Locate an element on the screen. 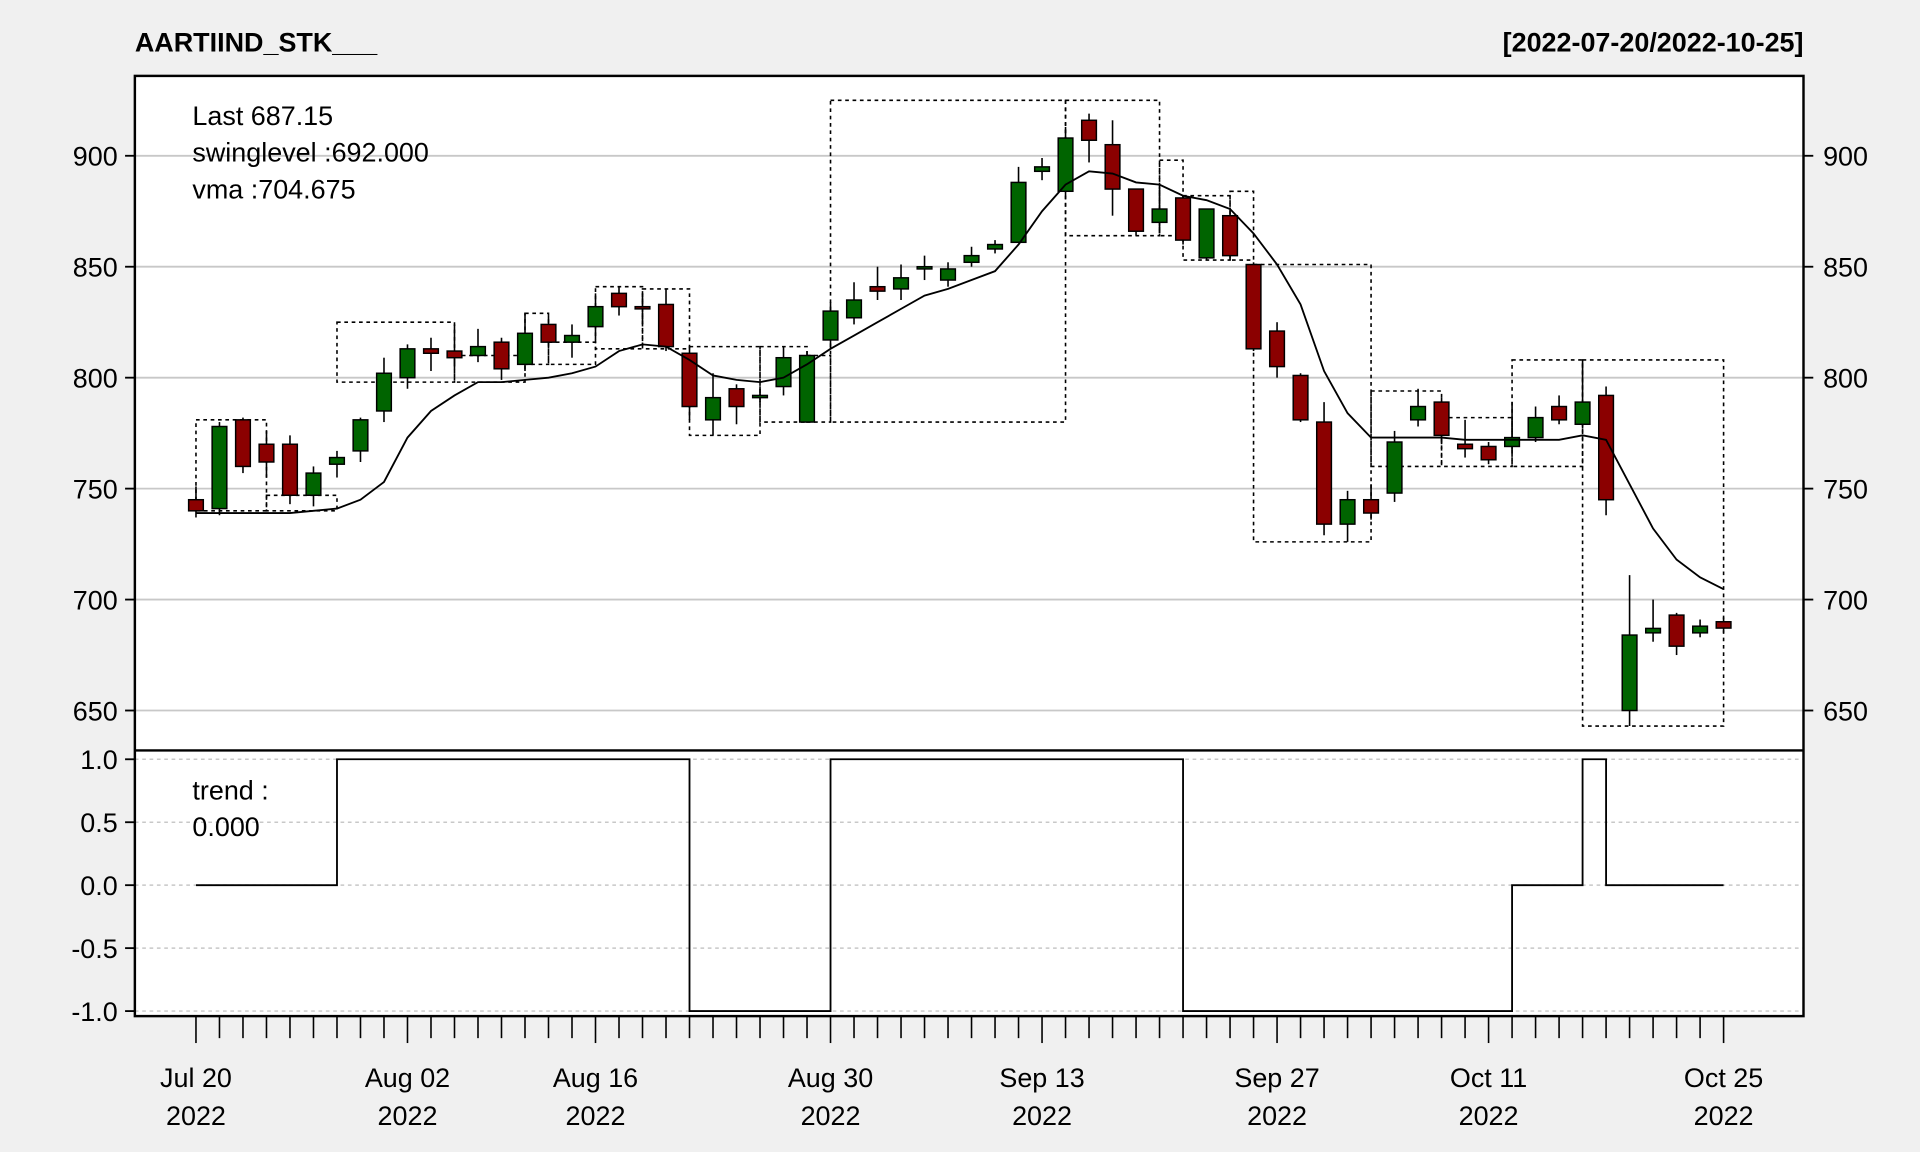 The width and height of the screenshot is (1920, 1152). legend-text: 0.000 is located at coordinates (225, 827).